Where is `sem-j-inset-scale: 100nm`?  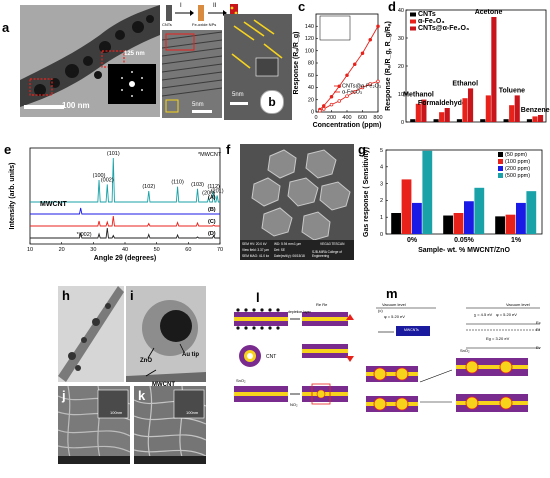
sem-j-inset-scale: 100nm is located at coordinates (116, 412).